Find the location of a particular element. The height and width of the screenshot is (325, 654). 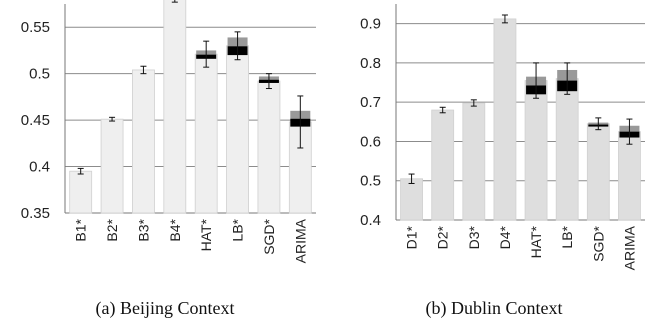

bar-d3 is located at coordinates (474, 161).